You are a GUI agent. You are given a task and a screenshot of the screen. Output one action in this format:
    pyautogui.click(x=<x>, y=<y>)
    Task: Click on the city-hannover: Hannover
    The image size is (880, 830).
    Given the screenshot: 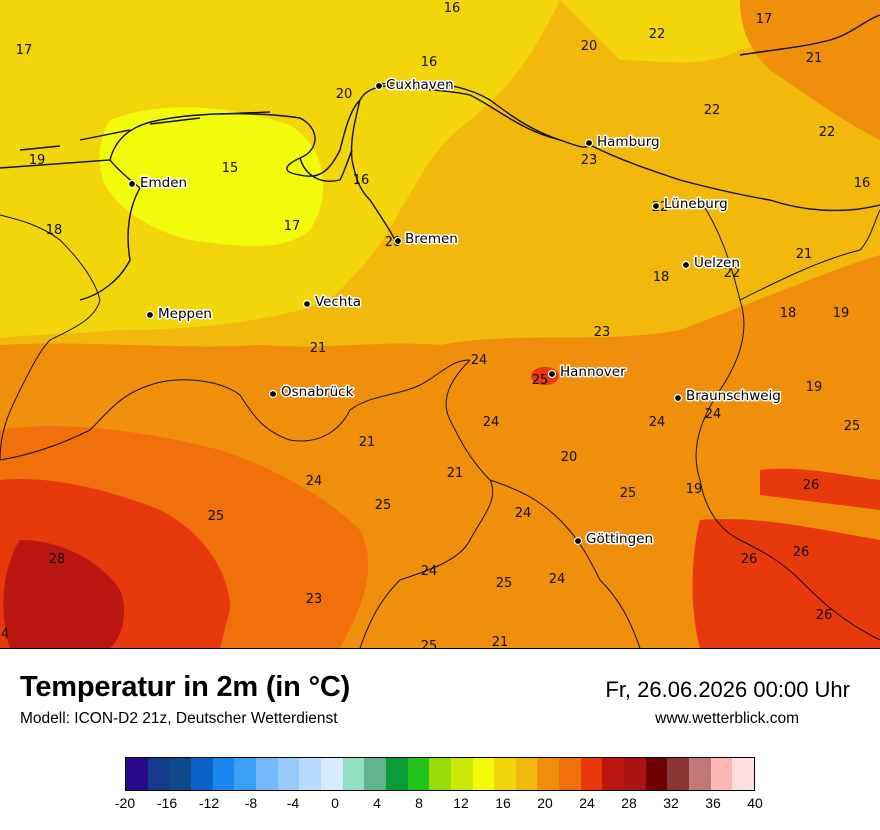 What is the action you would take?
    pyautogui.click(x=587, y=372)
    